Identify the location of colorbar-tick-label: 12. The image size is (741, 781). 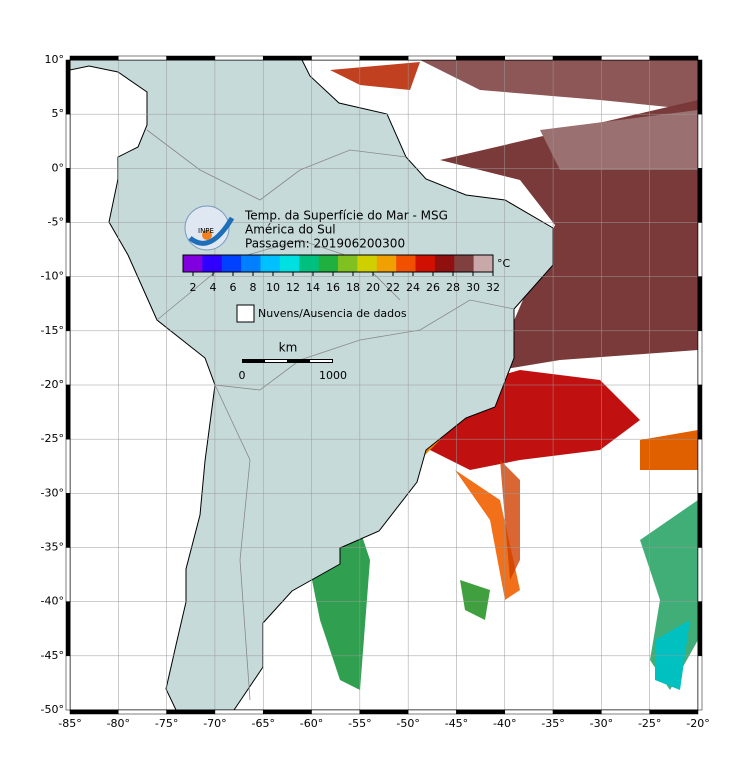
(293, 287).